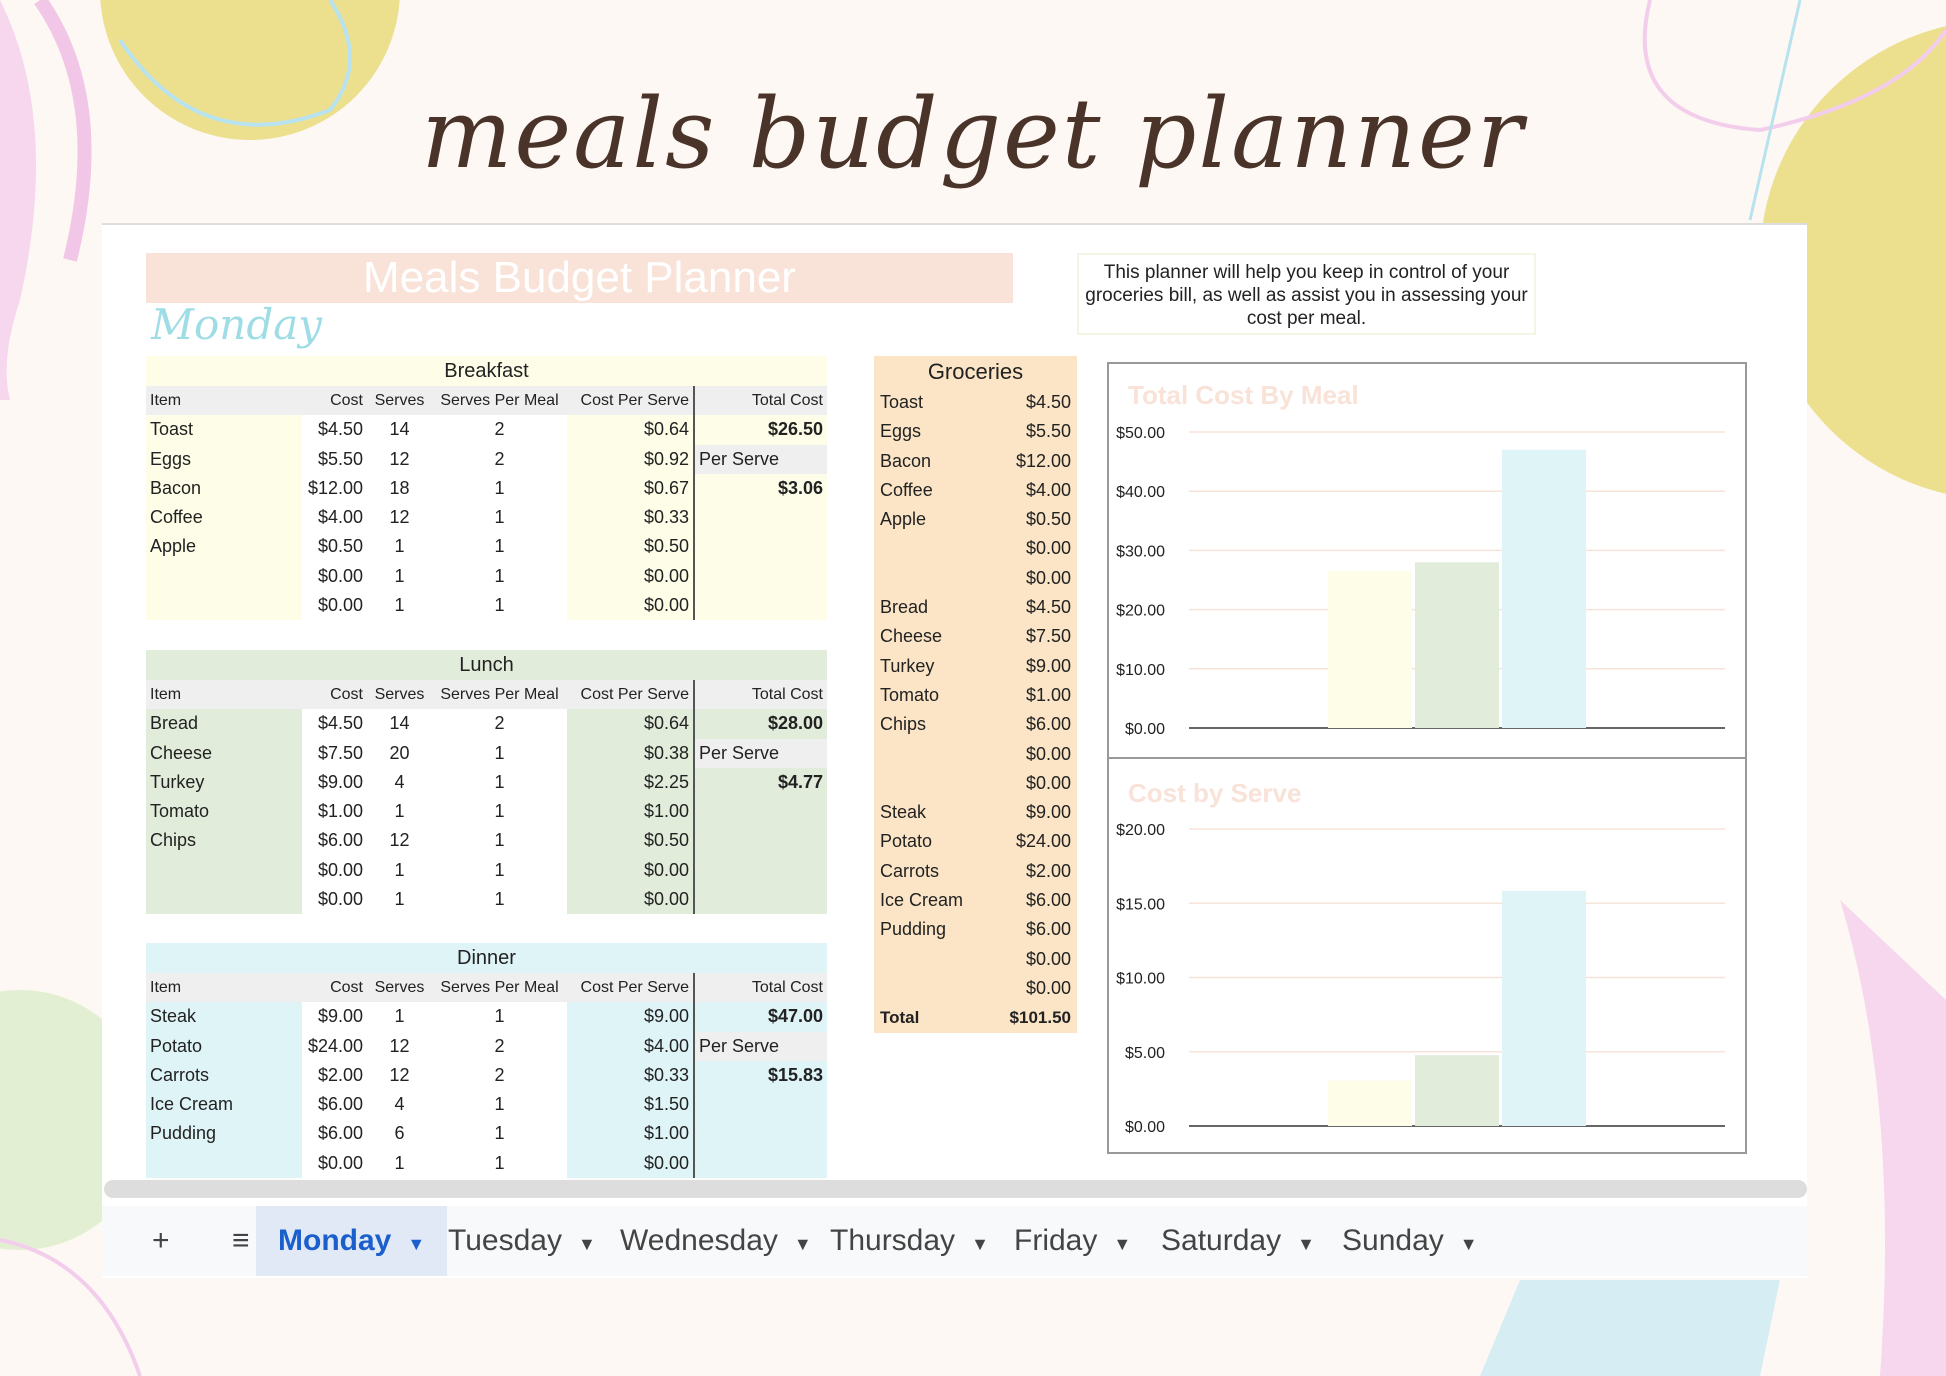 This screenshot has width=1946, height=1376. Describe the element at coordinates (1048, 431) in the screenshot. I see `grocery-cost: $5.50` at that location.